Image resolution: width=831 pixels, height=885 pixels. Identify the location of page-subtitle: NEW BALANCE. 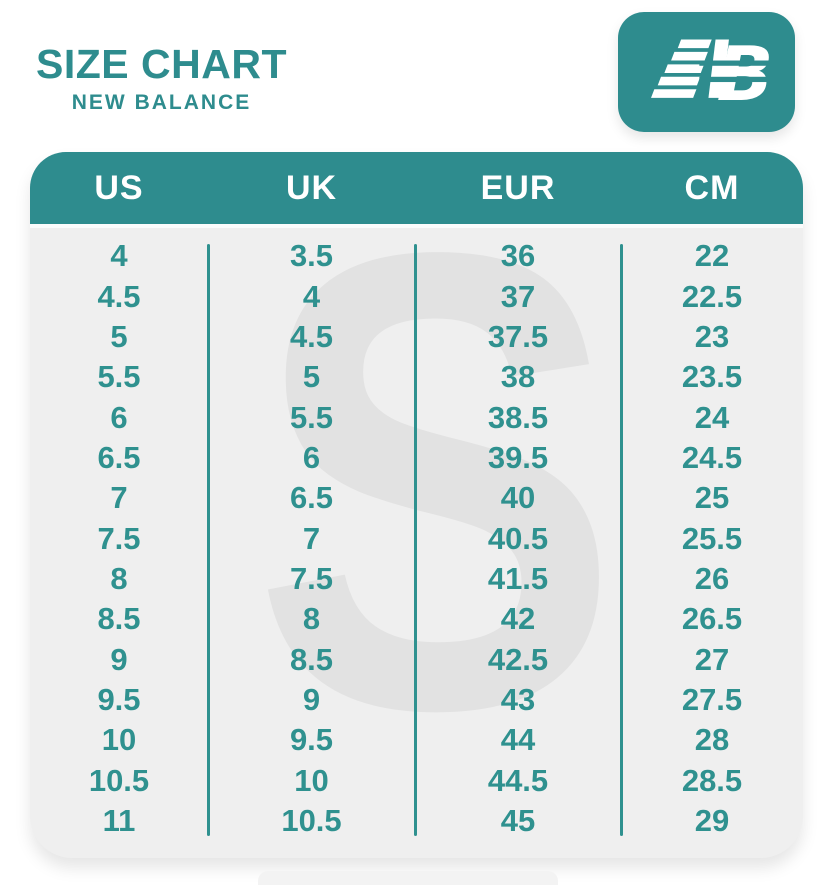
(161, 103).